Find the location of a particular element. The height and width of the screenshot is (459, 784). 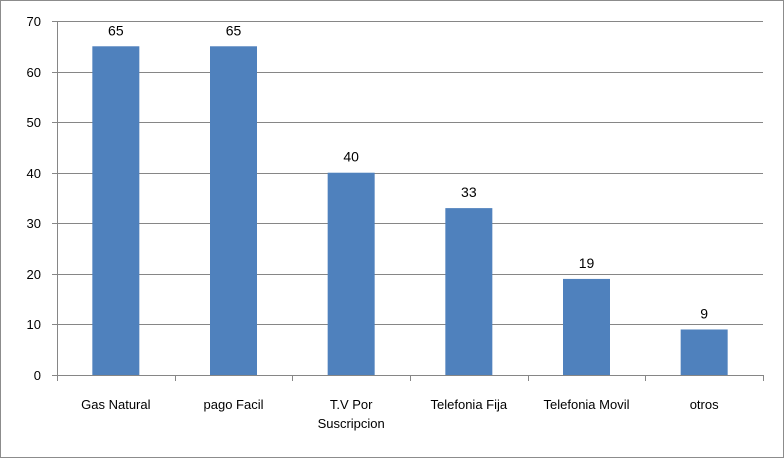

y-tick-label: 50 is located at coordinates (34, 122).